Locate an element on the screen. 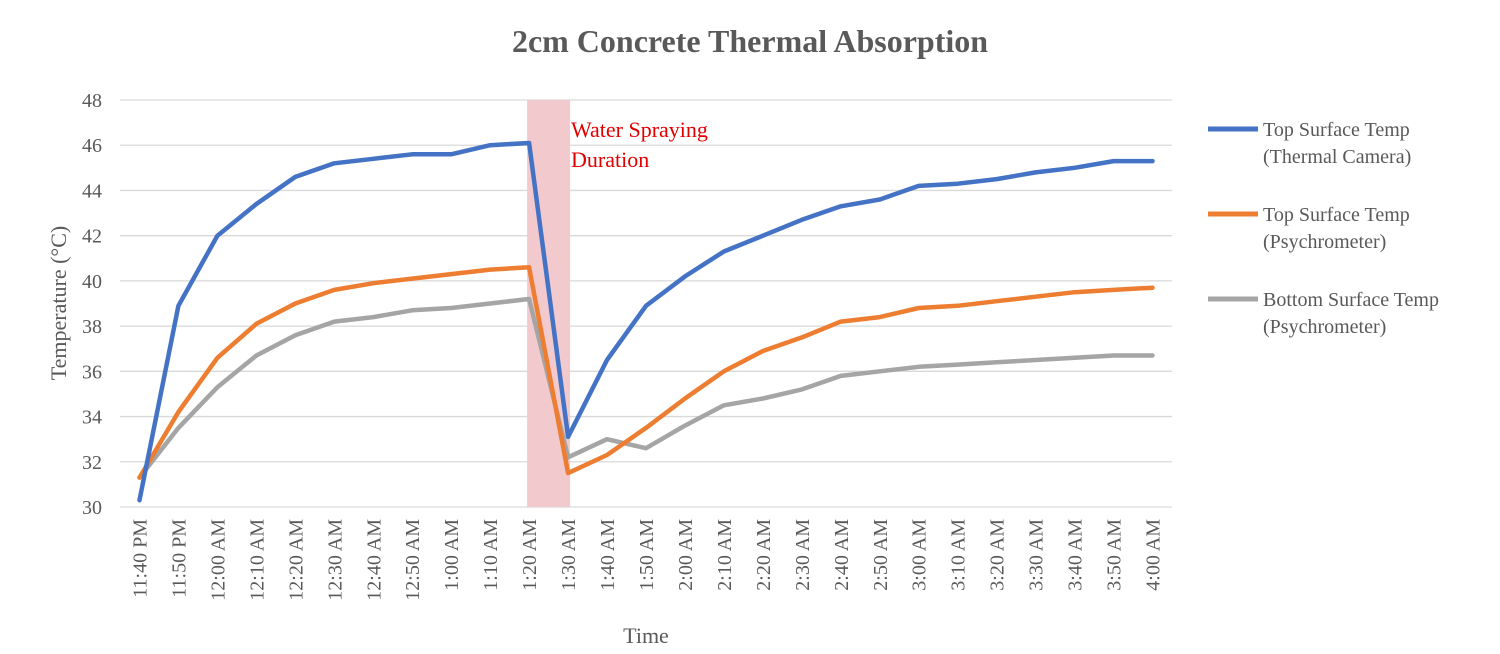 The height and width of the screenshot is (654, 1500). x-tick-label: 1:20 AM is located at coordinates (530, 555).